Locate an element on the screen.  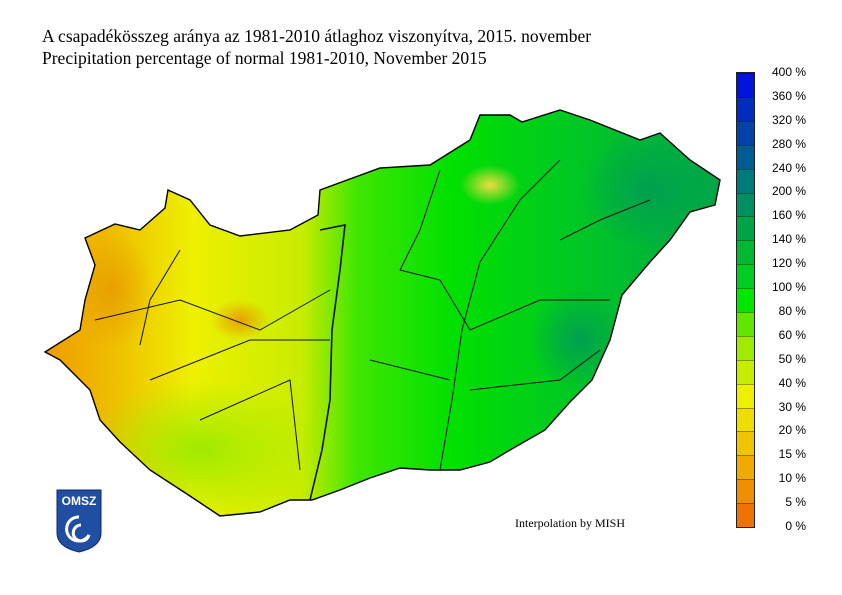
legend-label: 320 % is located at coordinates (788, 119).